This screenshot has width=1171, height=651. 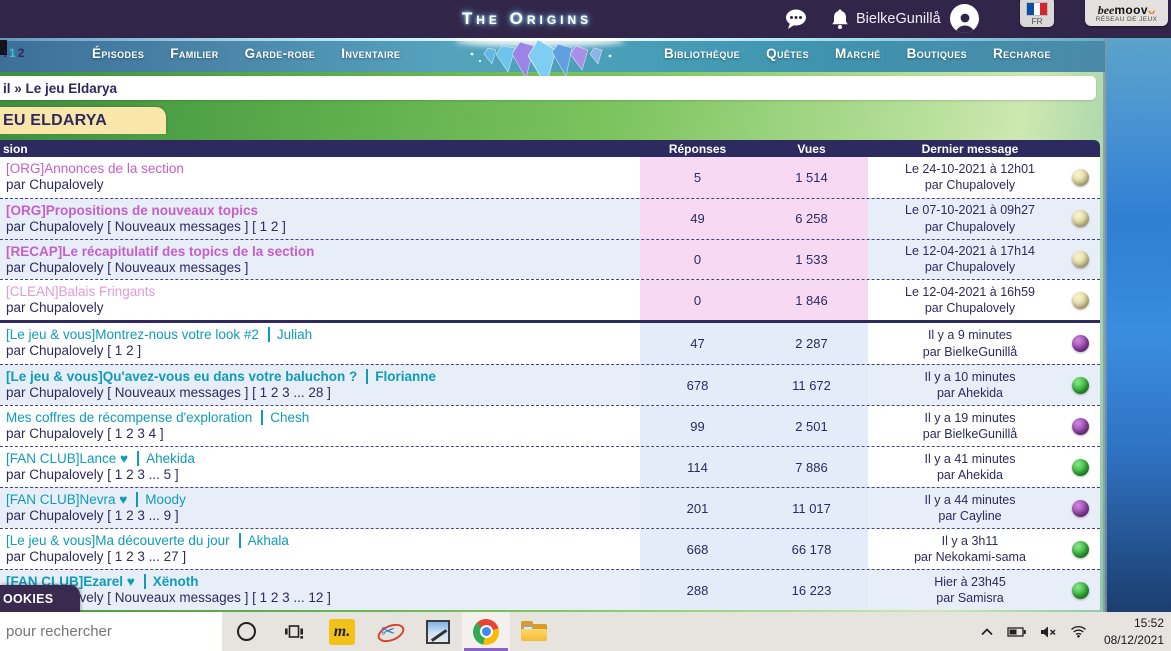 I want to click on topic-views-count: 1 514, so click(x=811, y=177).